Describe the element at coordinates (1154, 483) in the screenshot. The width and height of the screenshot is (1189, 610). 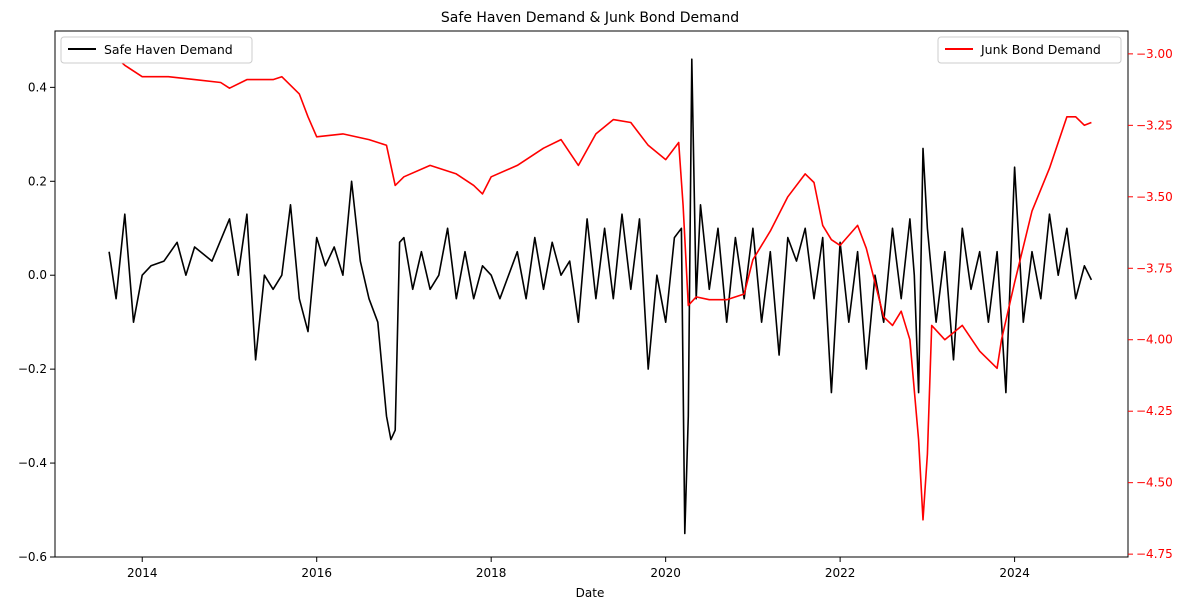
I see `y-right-tick-label: −4.50` at that location.